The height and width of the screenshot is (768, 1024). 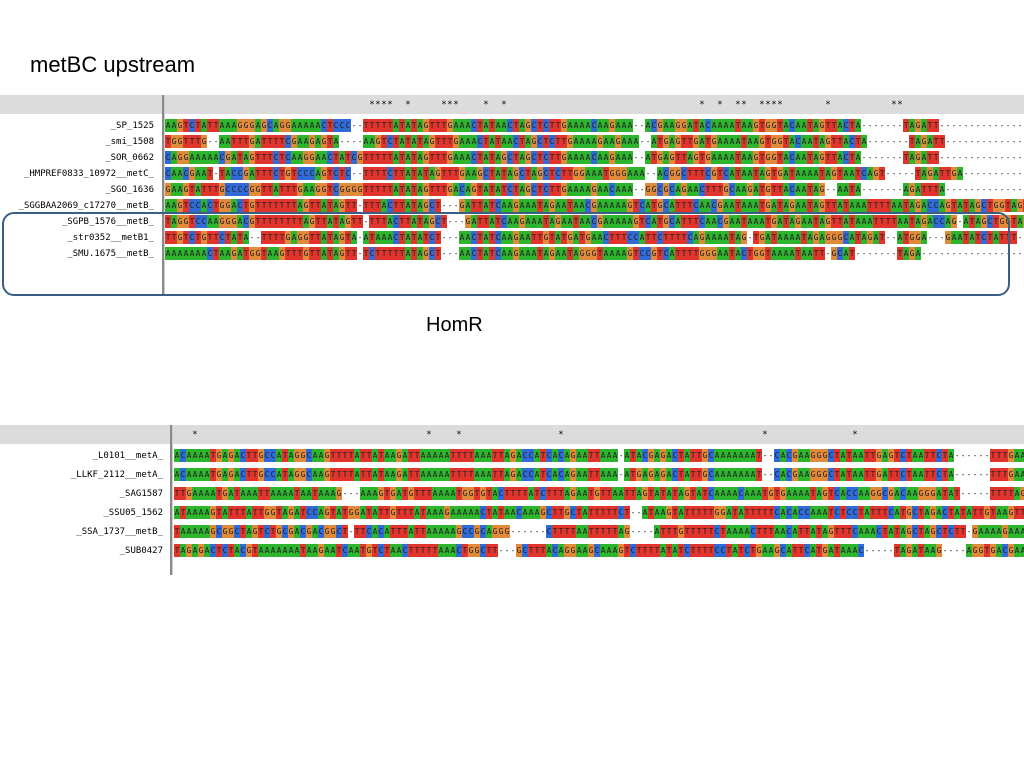 What do you see at coordinates (486, 105) in the screenshot?
I see `conservation-star: *` at bounding box center [486, 105].